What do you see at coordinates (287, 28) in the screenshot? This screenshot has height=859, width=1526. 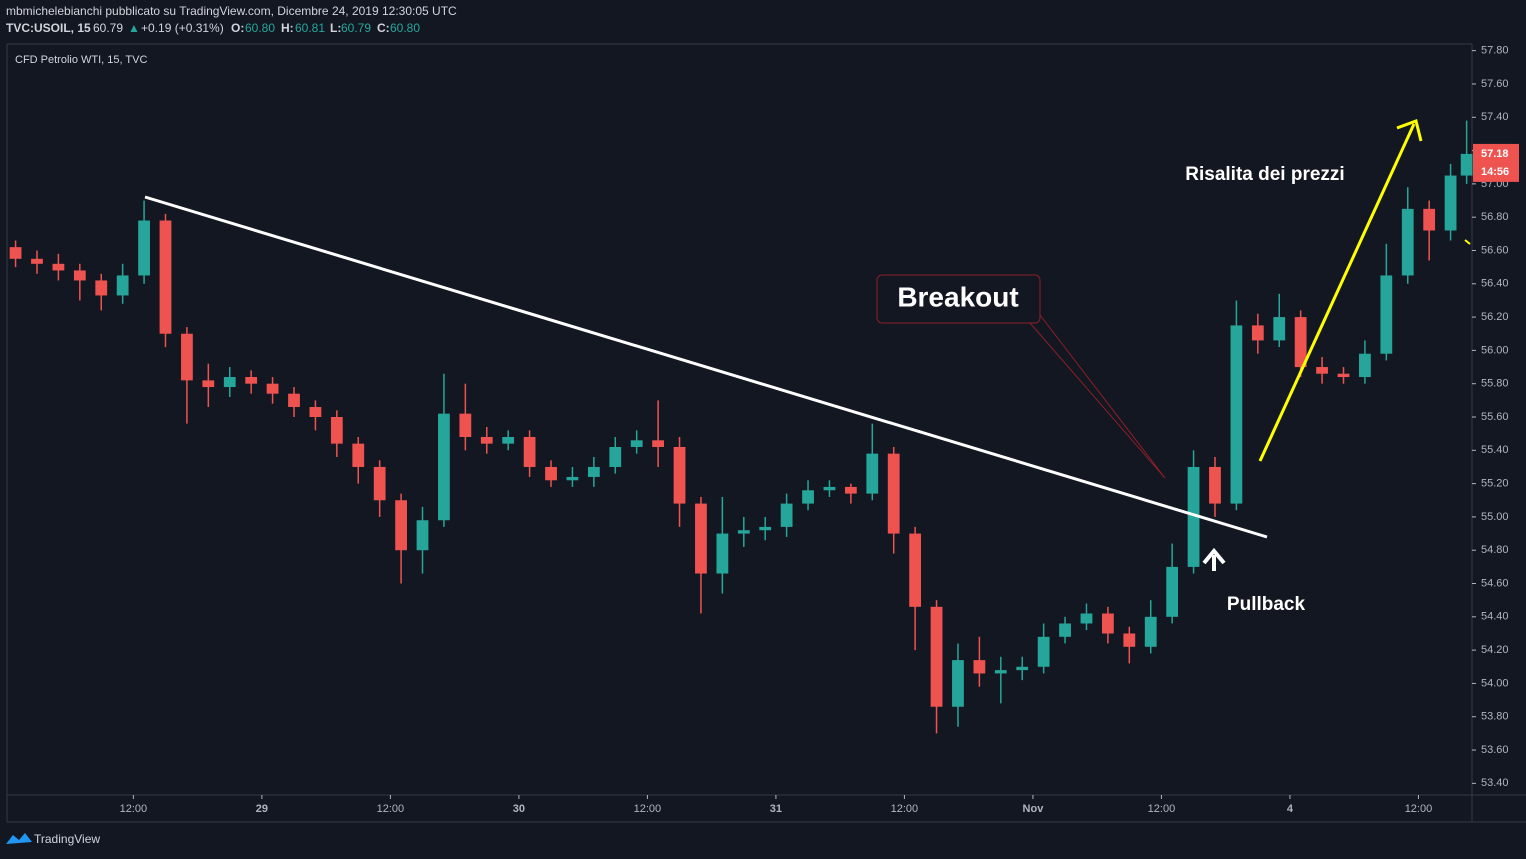 I see `h-label: H:` at bounding box center [287, 28].